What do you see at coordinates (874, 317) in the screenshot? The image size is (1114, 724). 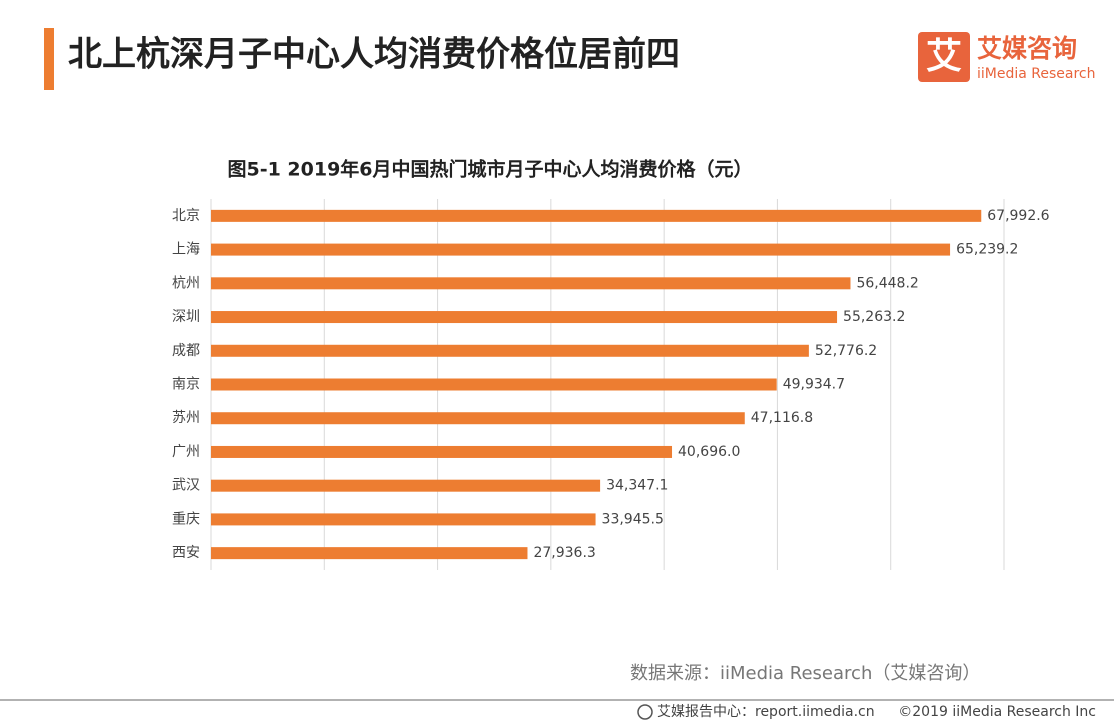 I see `value-label: 55,263.2` at bounding box center [874, 317].